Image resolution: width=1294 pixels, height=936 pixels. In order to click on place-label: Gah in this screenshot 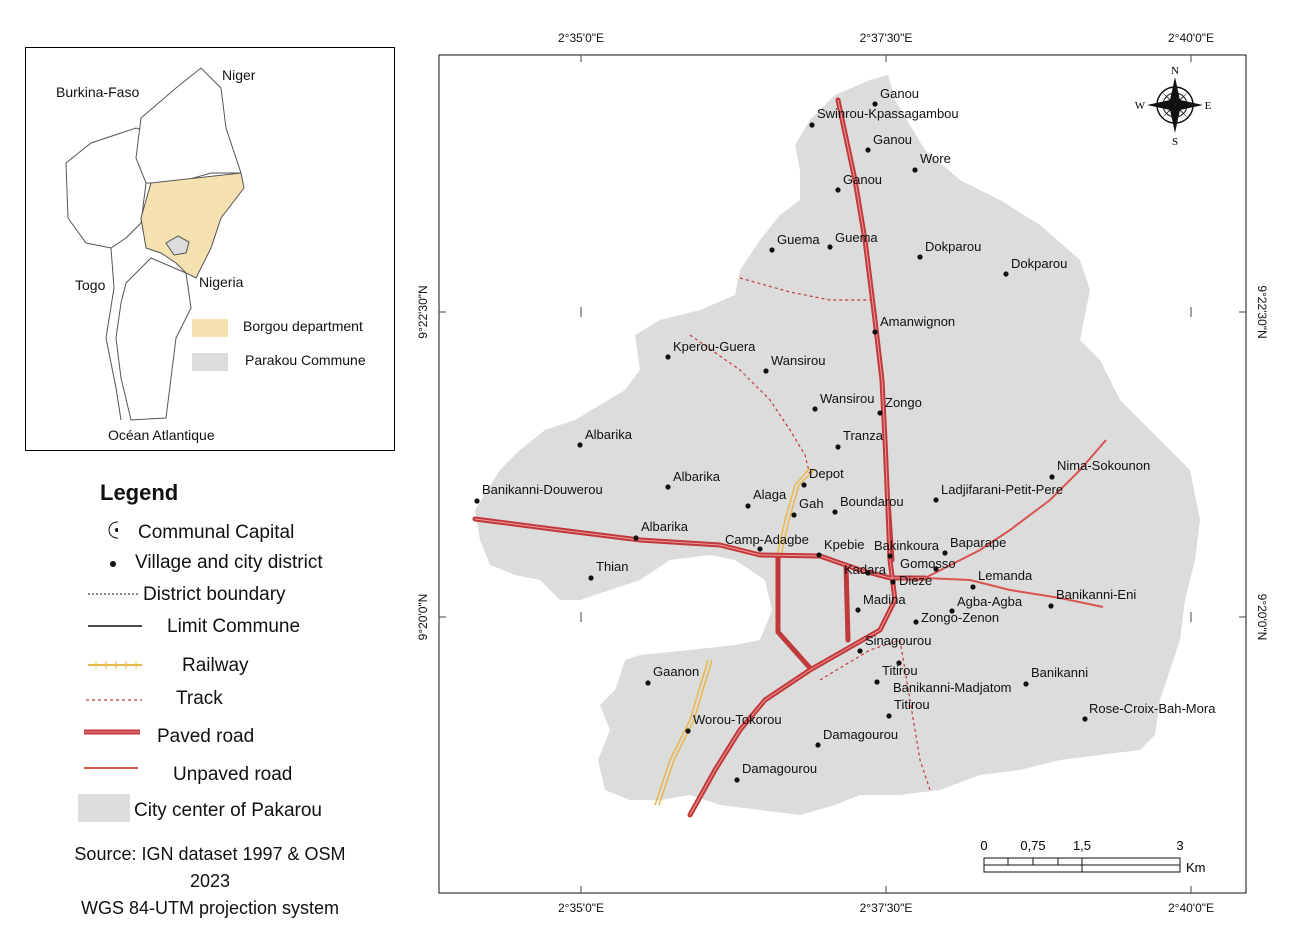, I will do `click(811, 503)`.